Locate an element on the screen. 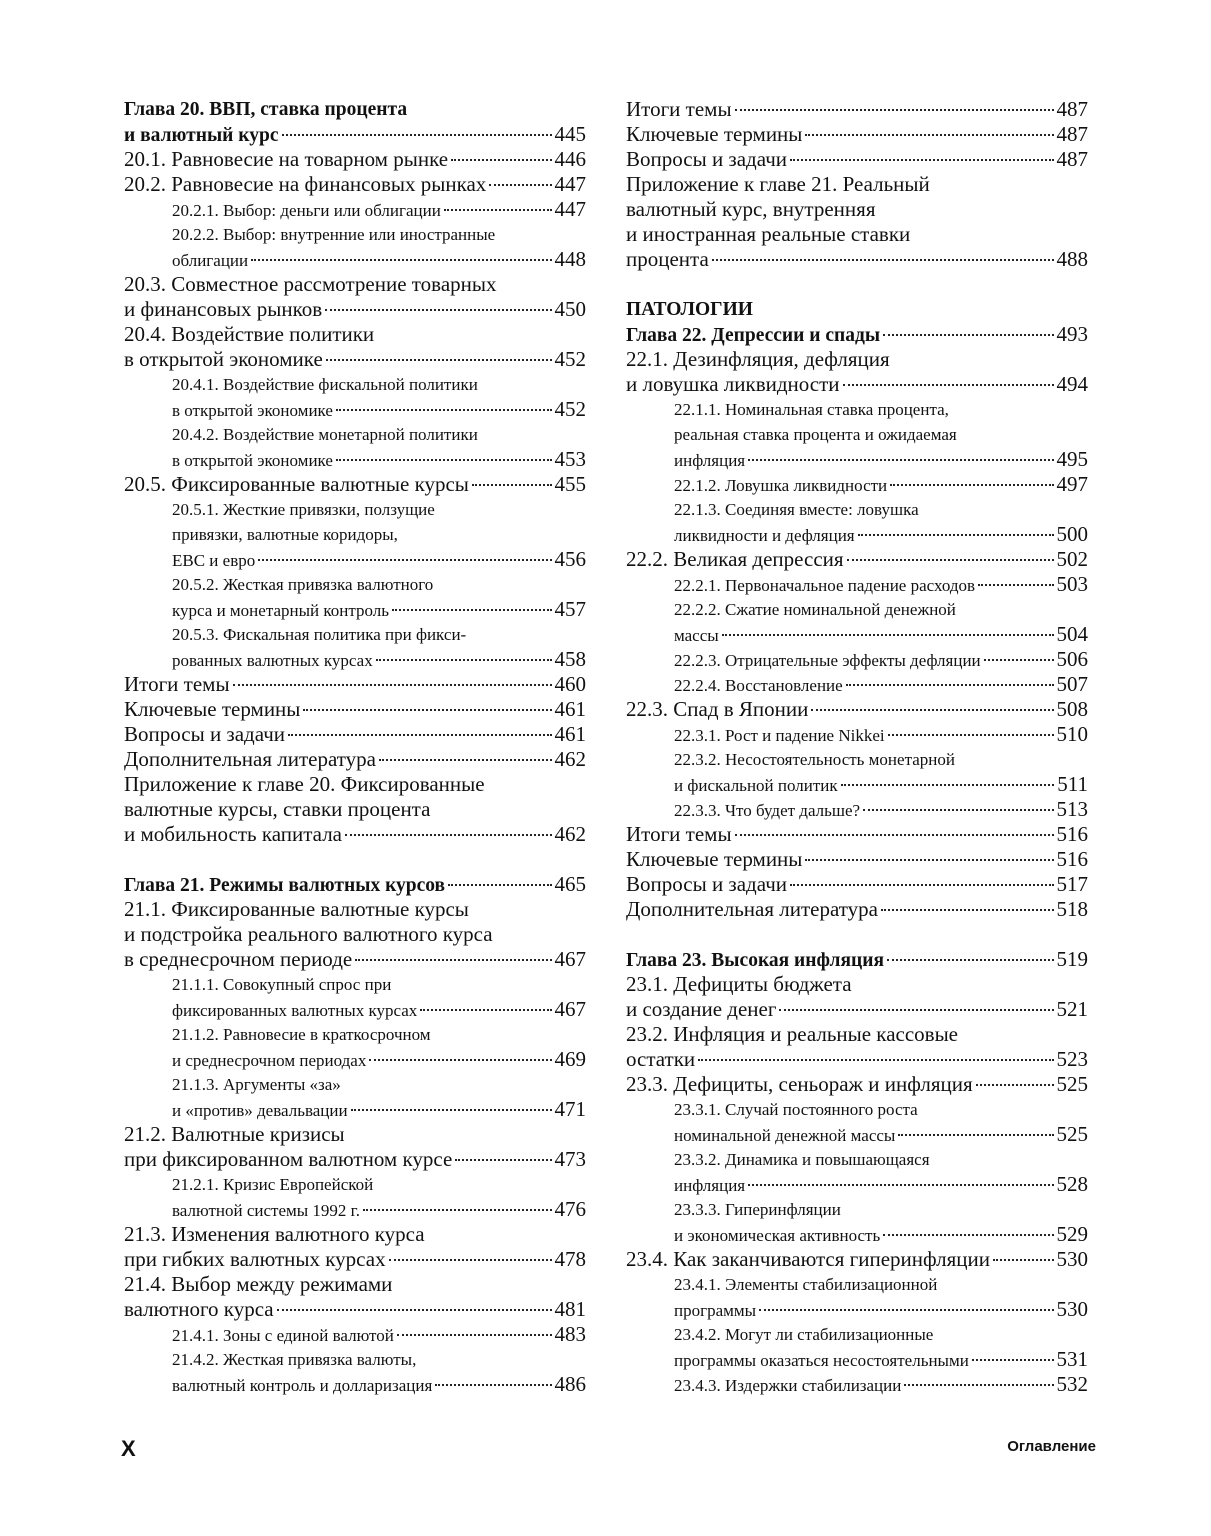  entry-text: 23.4.1. Элементы стабилизационной is located at coordinates (806, 1284).